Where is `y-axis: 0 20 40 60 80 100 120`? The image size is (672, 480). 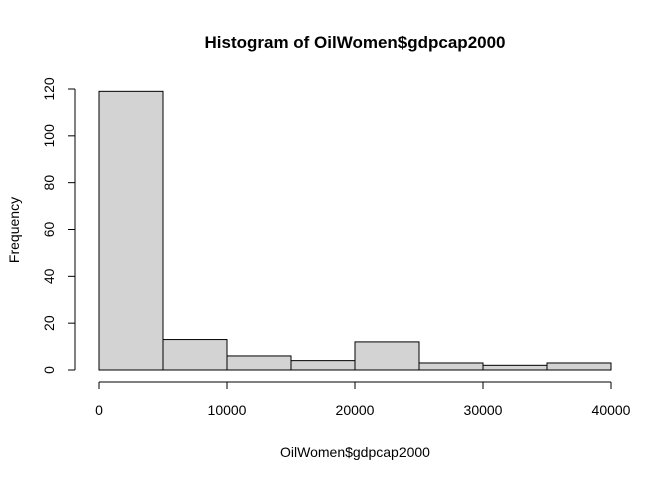
y-axis: 0 20 40 60 80 100 120 is located at coordinates (58, 225).